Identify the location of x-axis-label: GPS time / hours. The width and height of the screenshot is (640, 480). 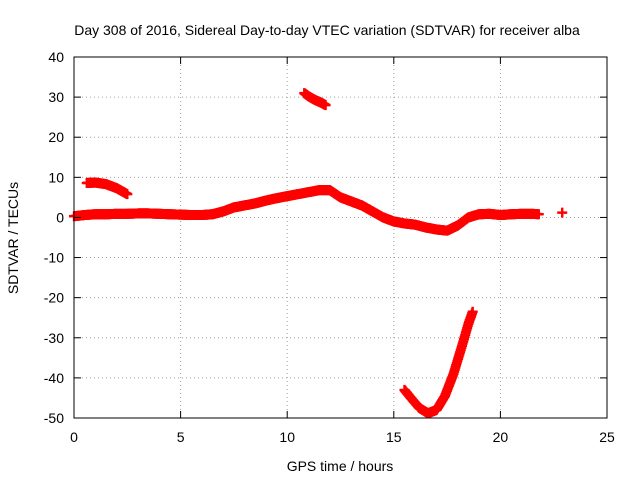
(340, 466).